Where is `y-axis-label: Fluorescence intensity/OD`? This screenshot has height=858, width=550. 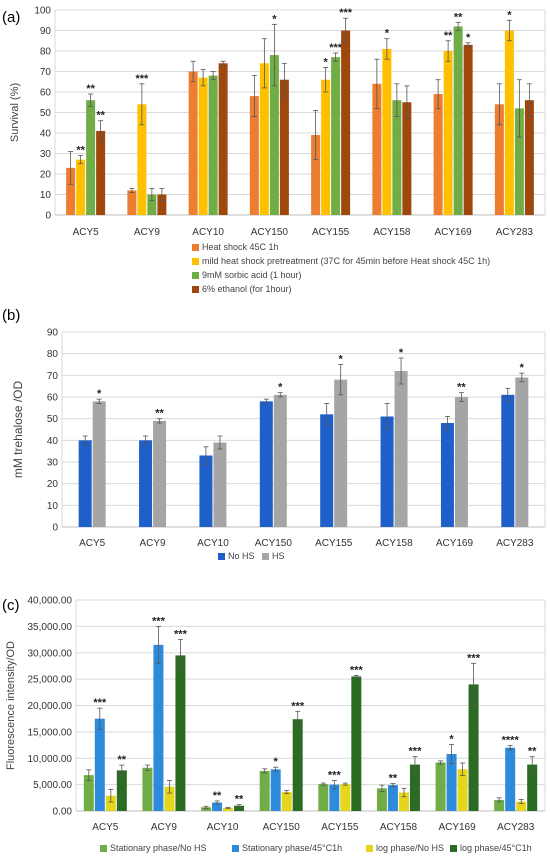 y-axis-label: Fluorescence intensity/OD is located at coordinates (11, 705).